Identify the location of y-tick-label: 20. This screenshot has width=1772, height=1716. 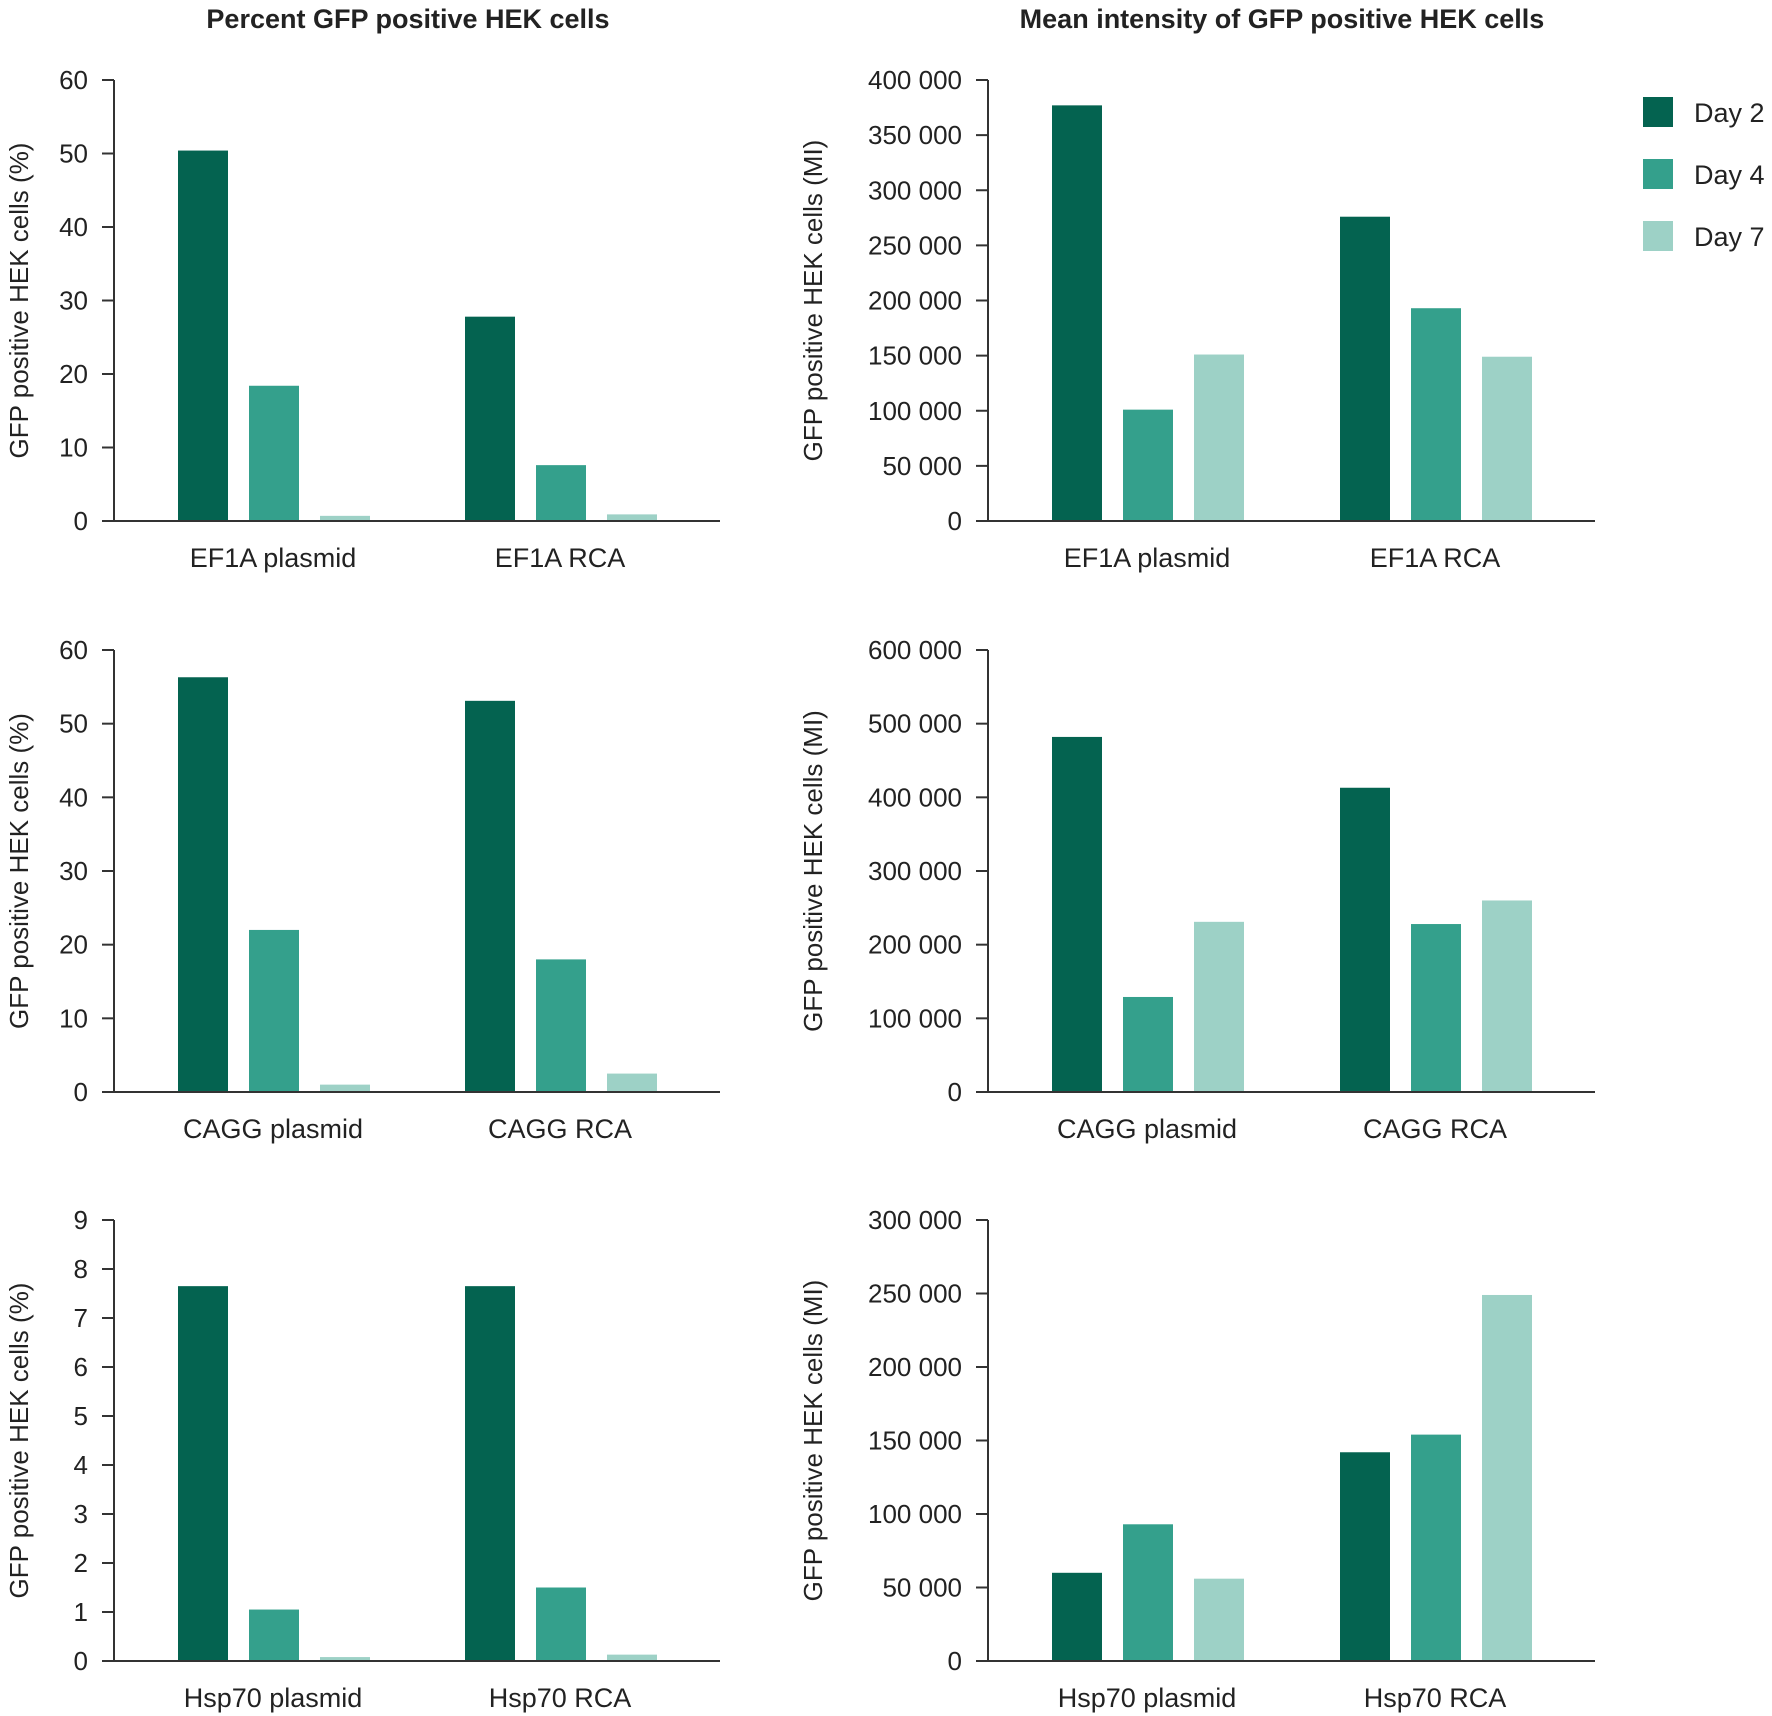
(73, 945).